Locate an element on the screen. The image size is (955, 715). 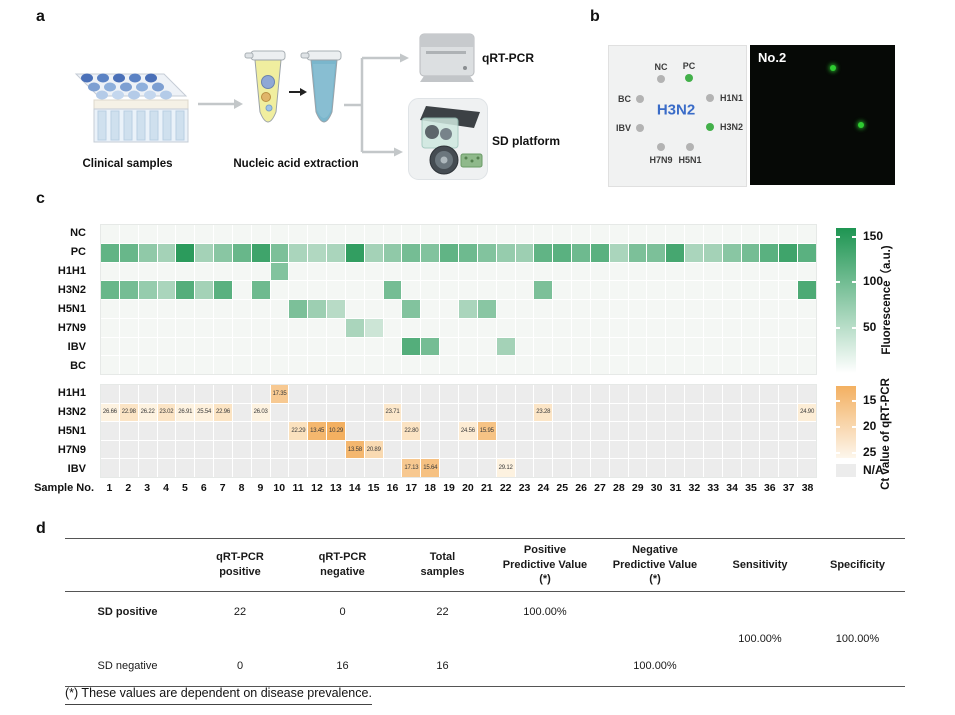
ct-cell: 29.12 is located at coordinates (505, 468).